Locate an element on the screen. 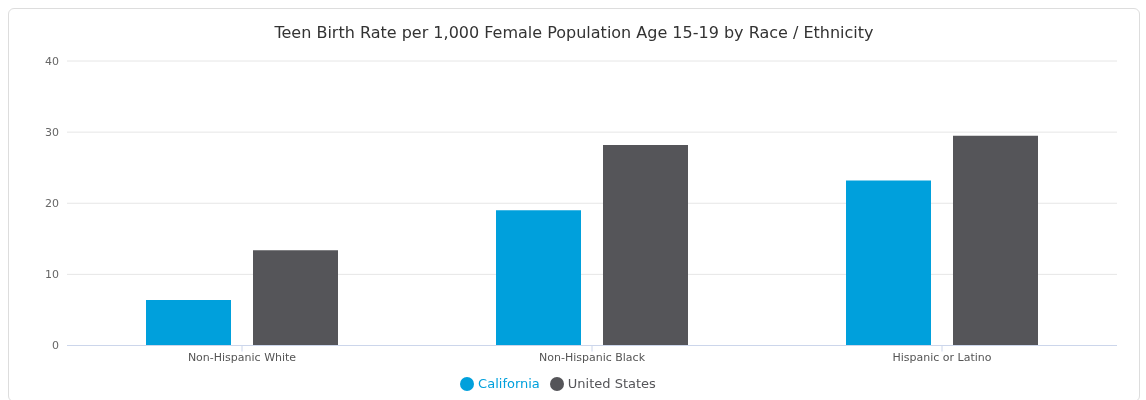 Image resolution: width=1146 pixels, height=400 pixels. y-tick-label: 10 is located at coordinates (52, 275).